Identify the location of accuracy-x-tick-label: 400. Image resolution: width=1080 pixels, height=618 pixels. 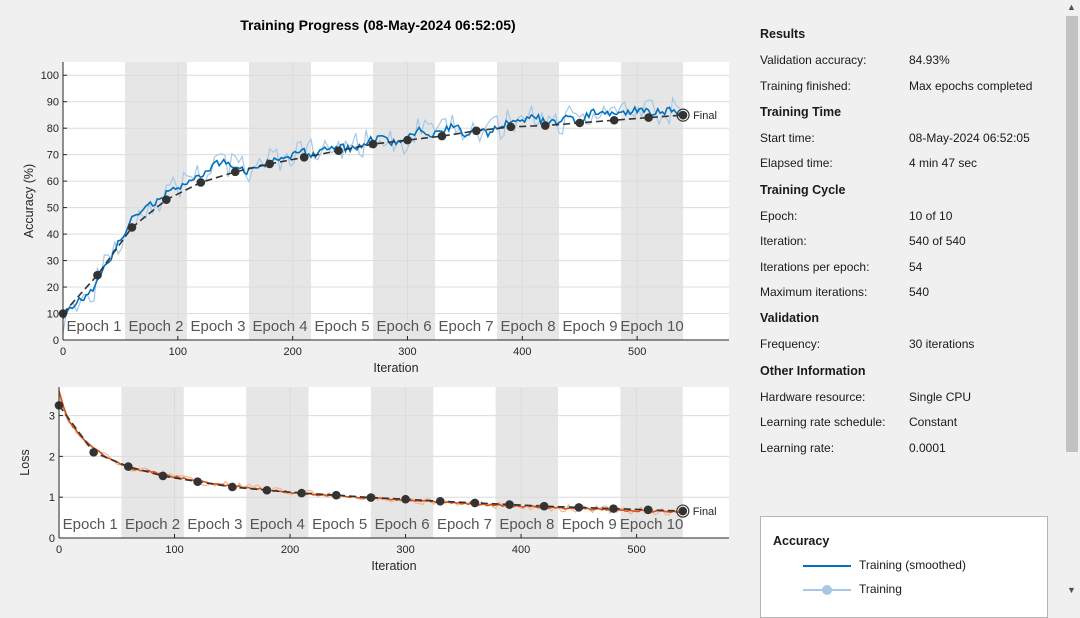
(522, 352).